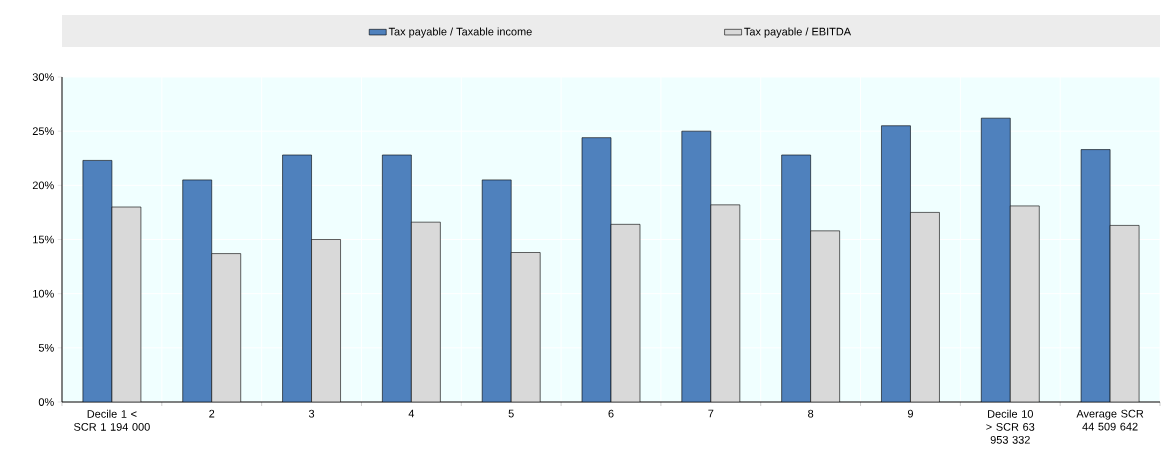 The height and width of the screenshot is (471, 1169). Describe the element at coordinates (311, 413) in the screenshot. I see `x-tick-label: 3` at that location.